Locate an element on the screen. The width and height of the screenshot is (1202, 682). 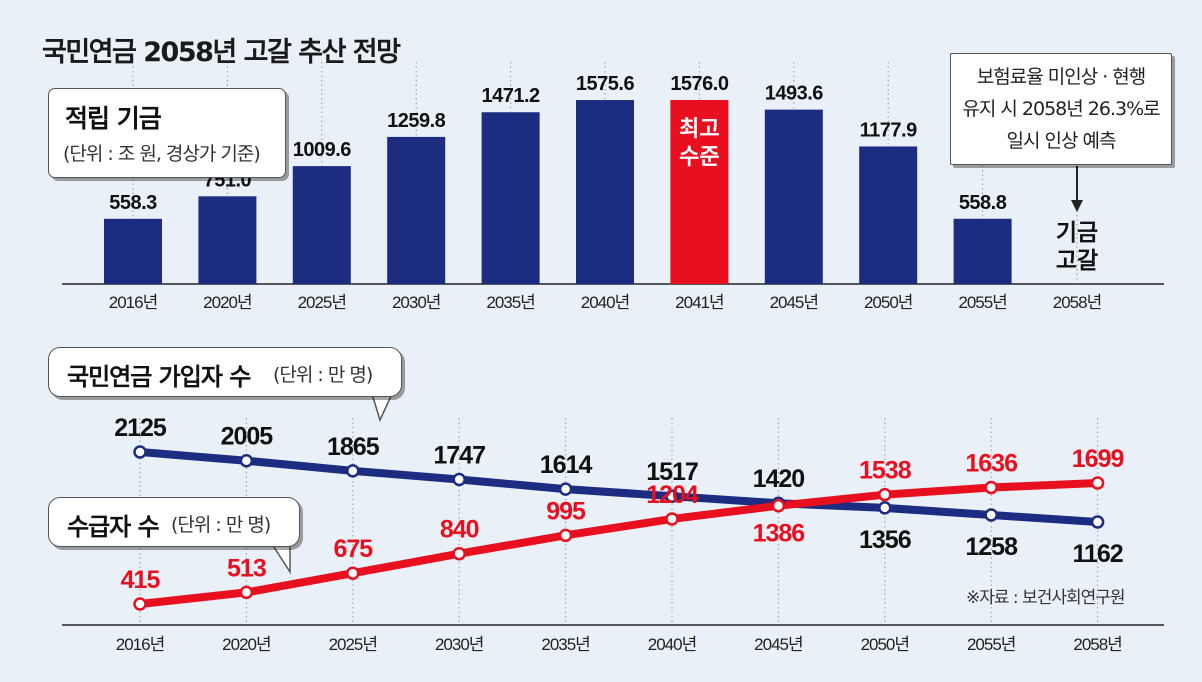
recipients-value-label: 675 is located at coordinates (353, 549).